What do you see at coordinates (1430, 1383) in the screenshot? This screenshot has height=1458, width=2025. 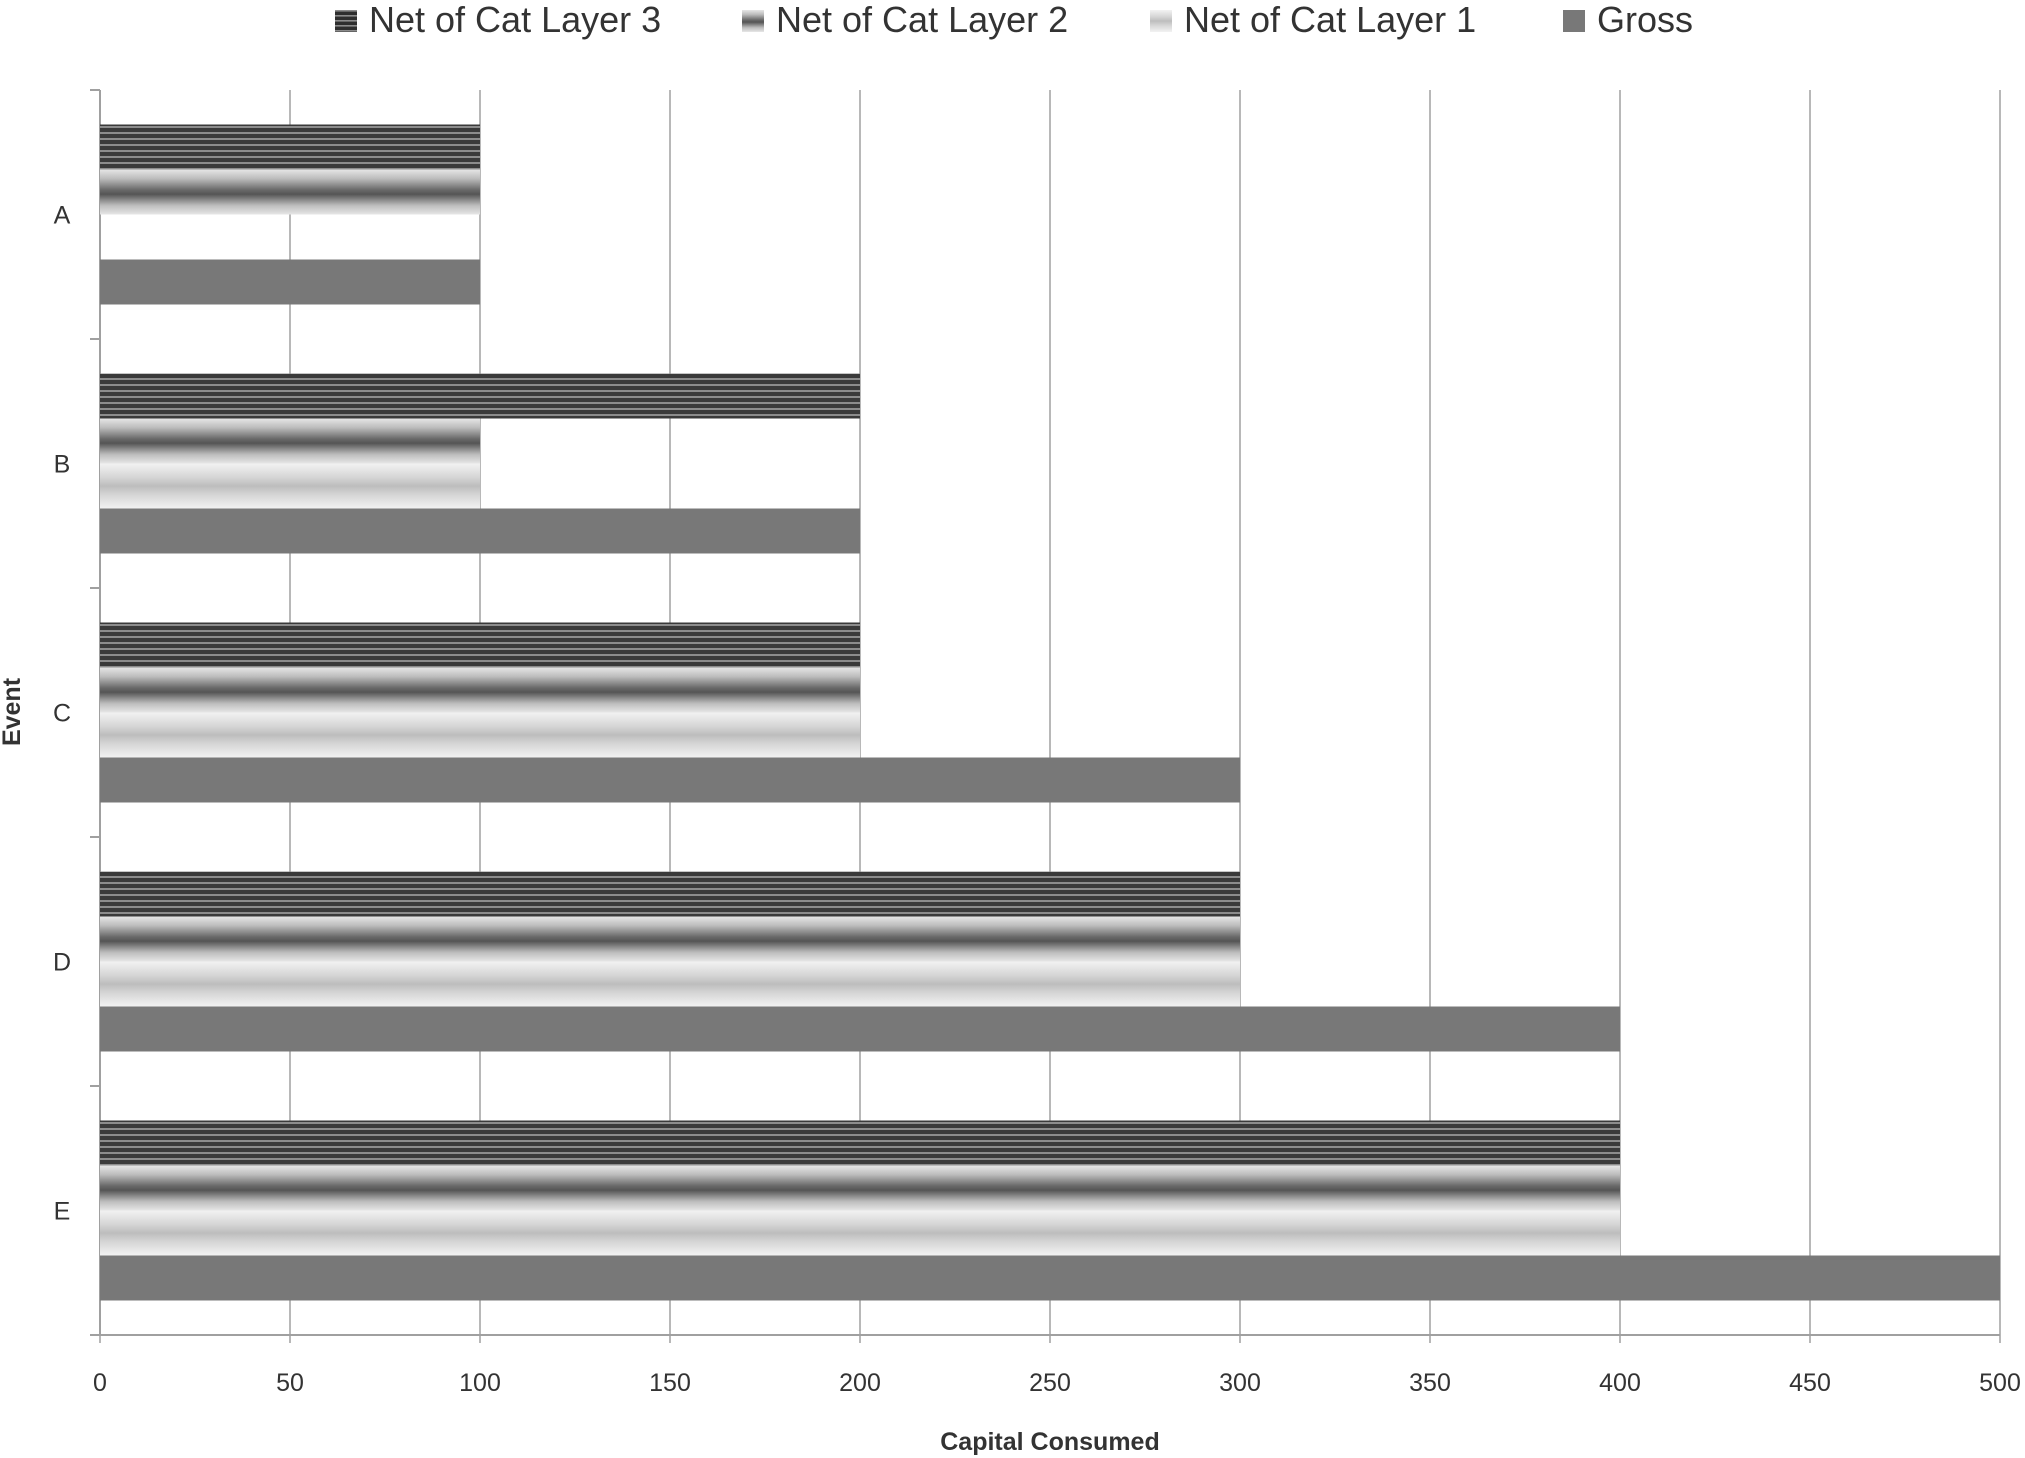 I see `x-tick-label-350: 350` at bounding box center [1430, 1383].